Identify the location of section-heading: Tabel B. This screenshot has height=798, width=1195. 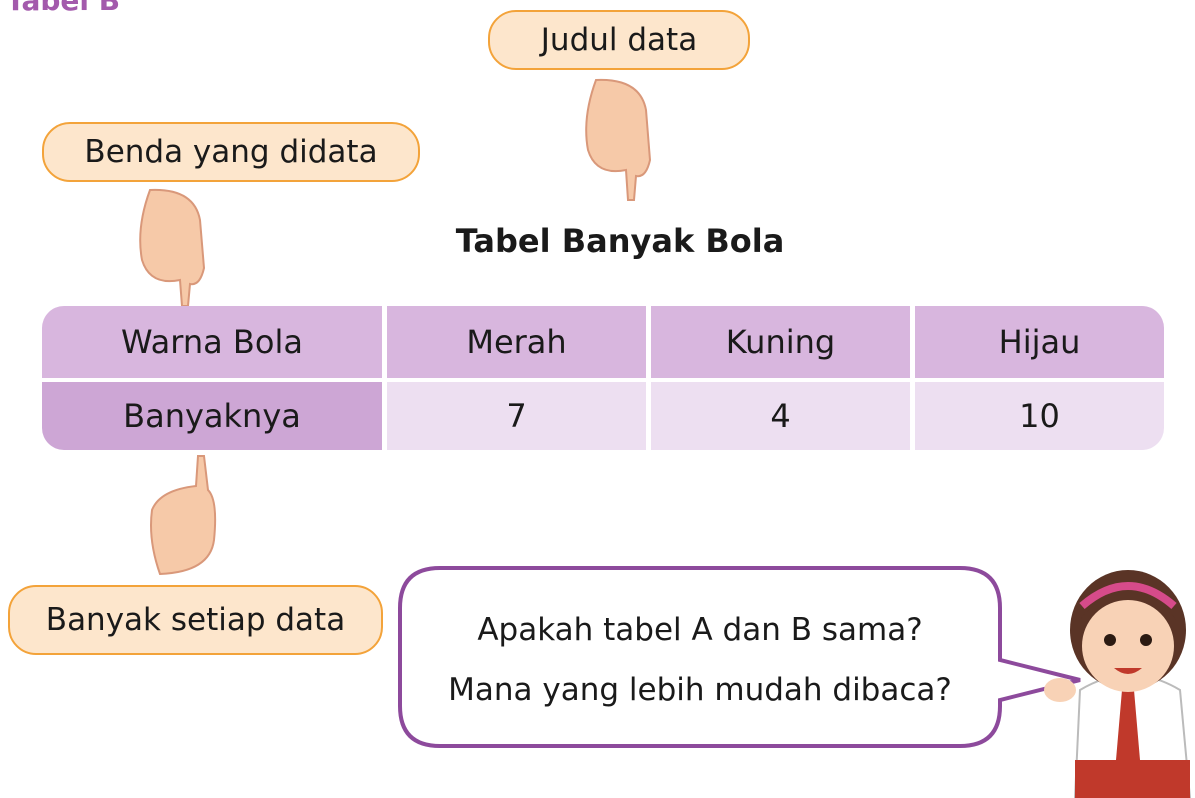
(63, 8).